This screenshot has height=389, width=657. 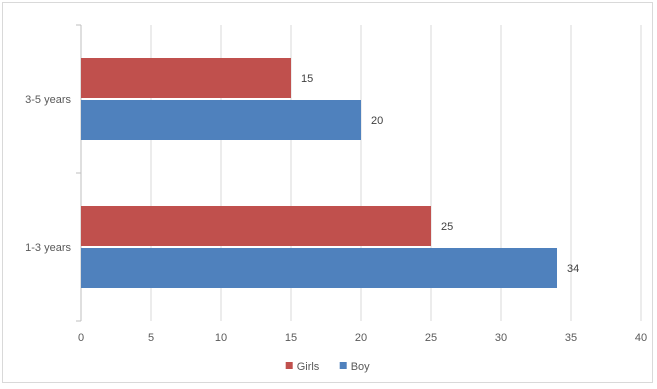 What do you see at coordinates (501, 338) in the screenshot?
I see `x-tick-label: 30` at bounding box center [501, 338].